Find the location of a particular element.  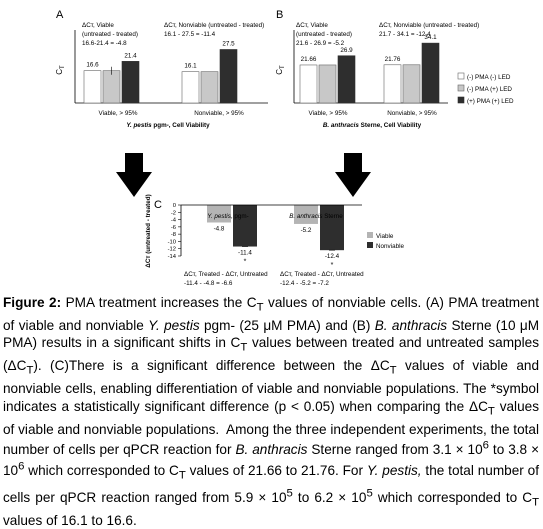

panel-c-bar-label-g1-s1: -12.4 is located at coordinates (332, 256).